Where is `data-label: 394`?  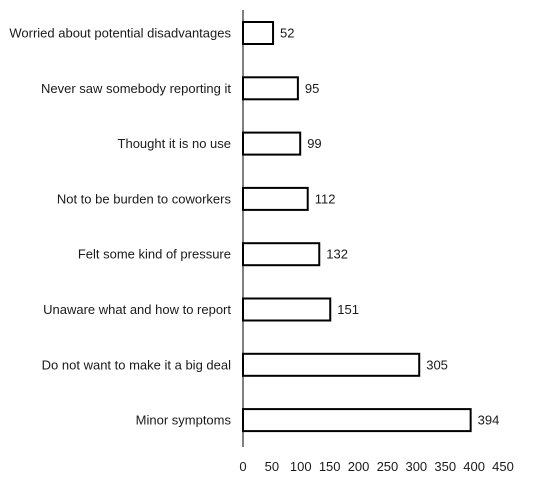
data-label: 394 is located at coordinates (489, 420).